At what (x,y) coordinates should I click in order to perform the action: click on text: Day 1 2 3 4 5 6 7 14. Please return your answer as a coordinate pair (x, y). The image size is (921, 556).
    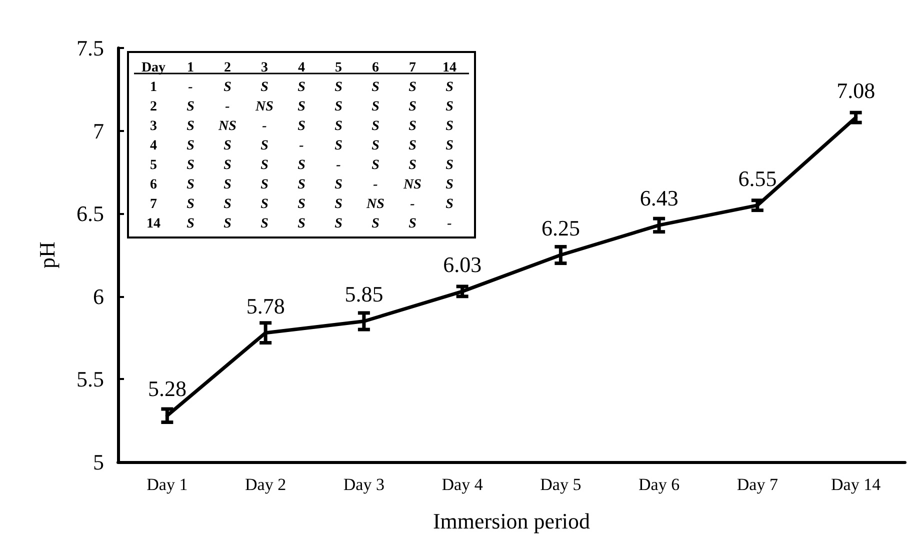
    Looking at the image, I should click on (298, 68).